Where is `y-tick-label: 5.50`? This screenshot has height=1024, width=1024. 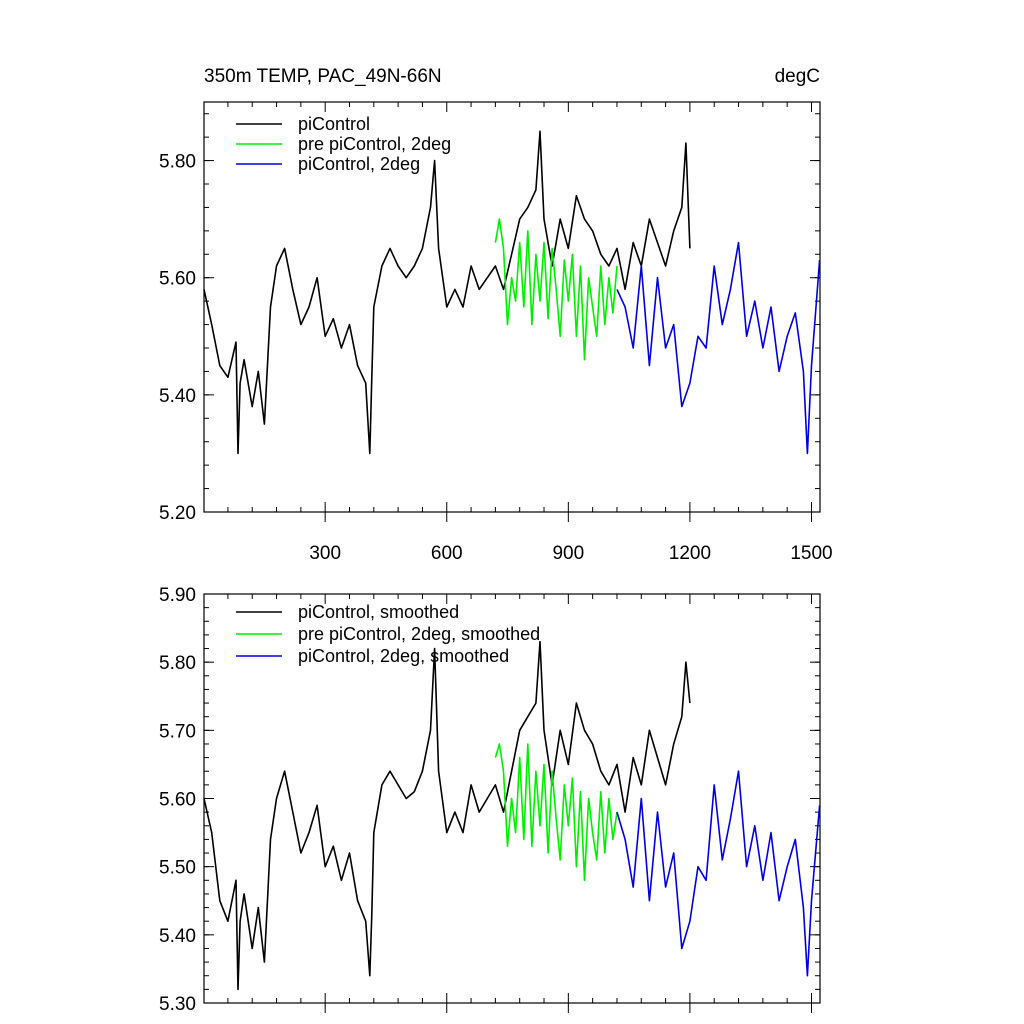 y-tick-label: 5.50 is located at coordinates (177, 868).